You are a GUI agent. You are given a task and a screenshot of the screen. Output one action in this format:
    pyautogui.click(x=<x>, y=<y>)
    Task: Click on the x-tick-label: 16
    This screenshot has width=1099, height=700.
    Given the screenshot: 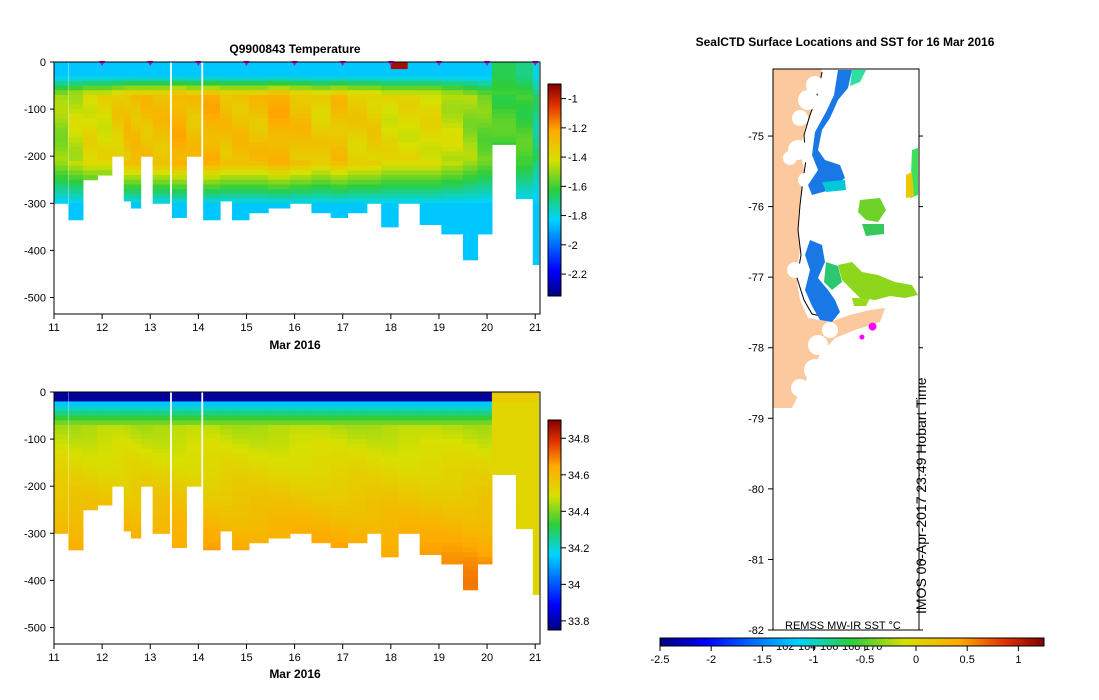 What is the action you would take?
    pyautogui.click(x=294, y=328)
    